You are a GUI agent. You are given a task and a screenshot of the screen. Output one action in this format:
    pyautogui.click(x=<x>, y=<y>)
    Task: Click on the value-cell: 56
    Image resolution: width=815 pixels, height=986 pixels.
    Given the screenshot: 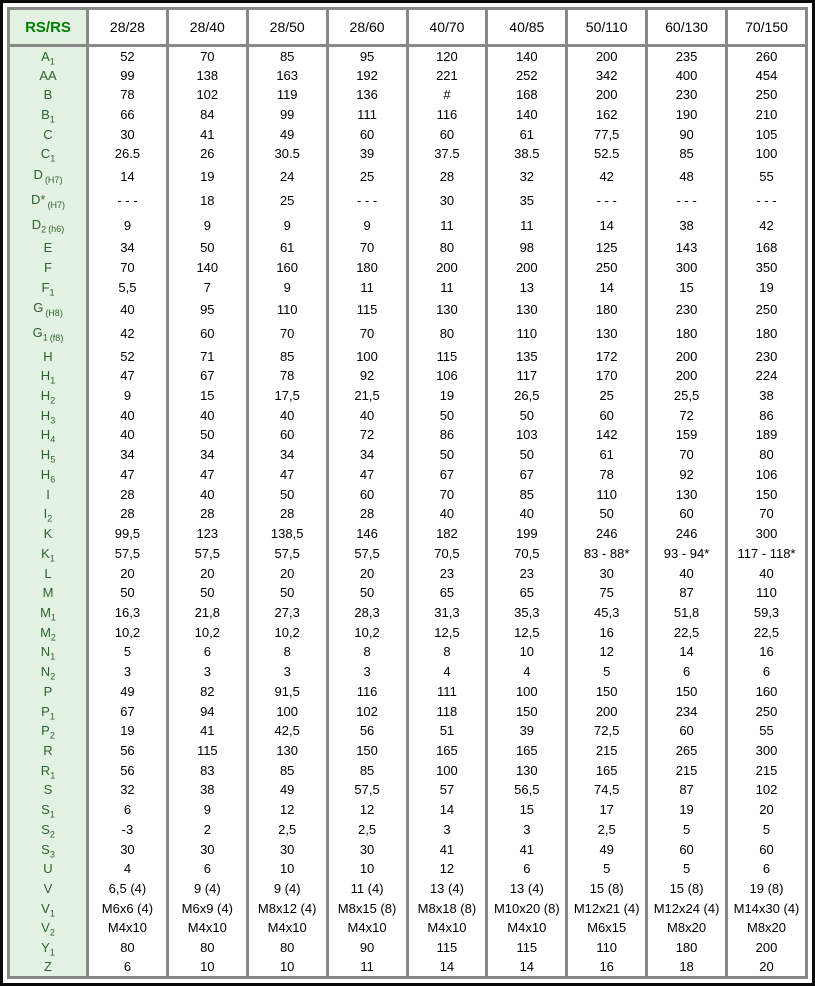 What is the action you would take?
    pyautogui.click(x=368, y=730)
    